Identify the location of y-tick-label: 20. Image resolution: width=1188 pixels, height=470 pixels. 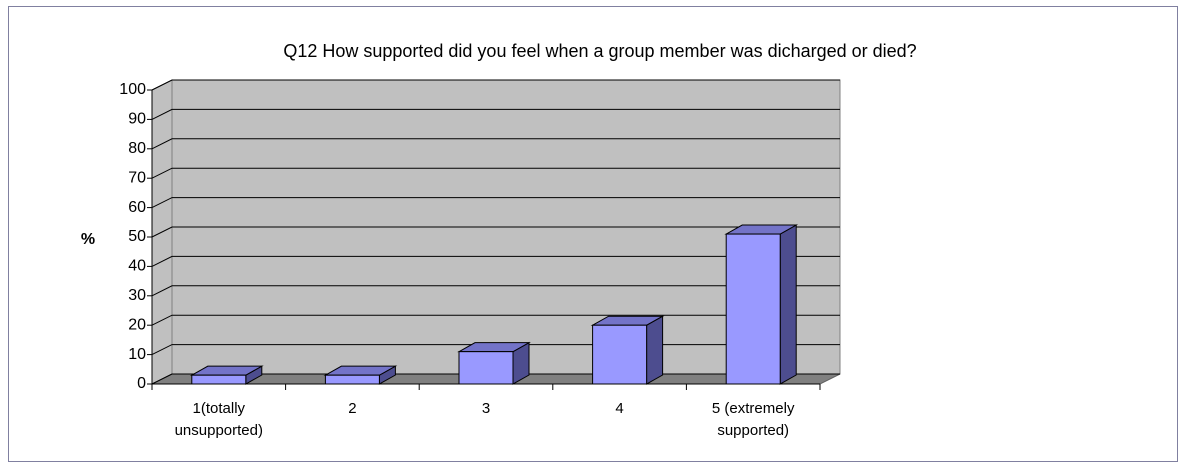
(137, 324).